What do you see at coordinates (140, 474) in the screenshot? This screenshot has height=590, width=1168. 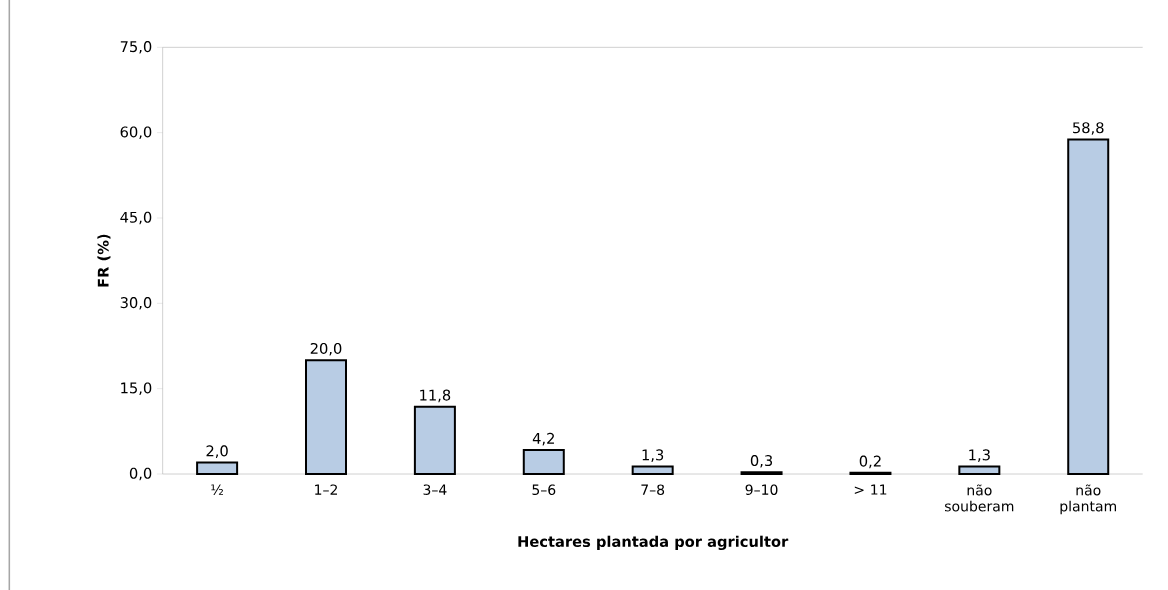 I see `y-tick-label: 0,0` at bounding box center [140, 474].